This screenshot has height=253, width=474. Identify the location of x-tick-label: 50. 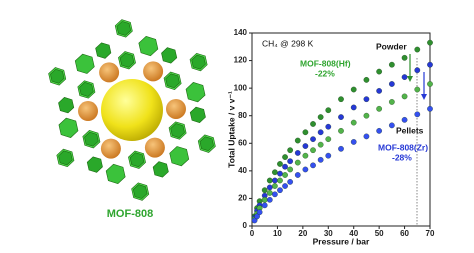
(379, 233).